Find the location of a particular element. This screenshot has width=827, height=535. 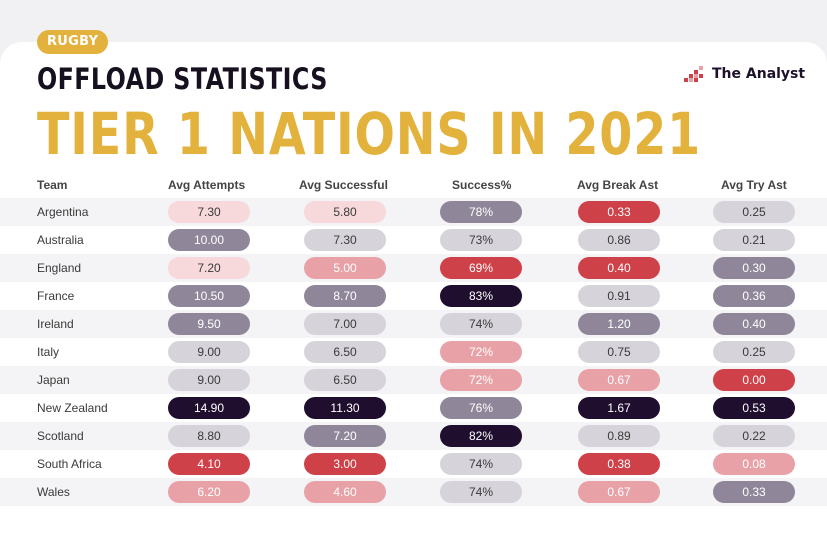

team-name: Scotland is located at coordinates (60, 436).